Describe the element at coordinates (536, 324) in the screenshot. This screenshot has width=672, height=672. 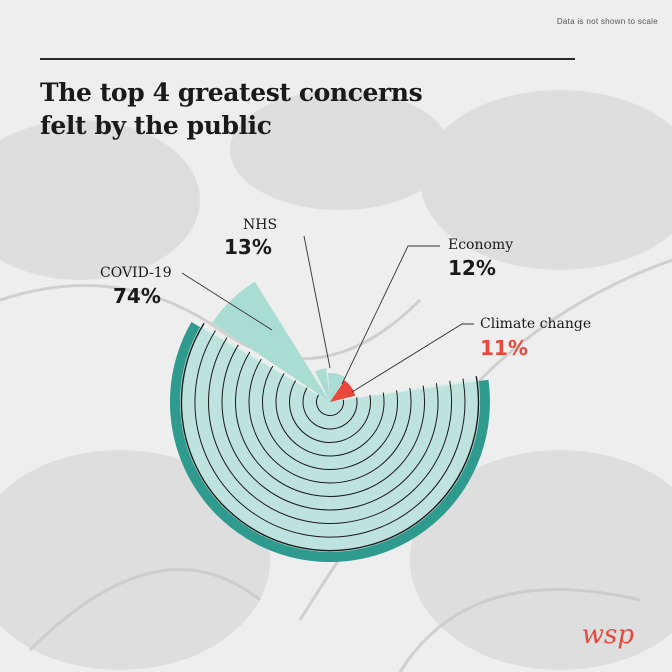
I see `label-climate: Climate change` at that location.